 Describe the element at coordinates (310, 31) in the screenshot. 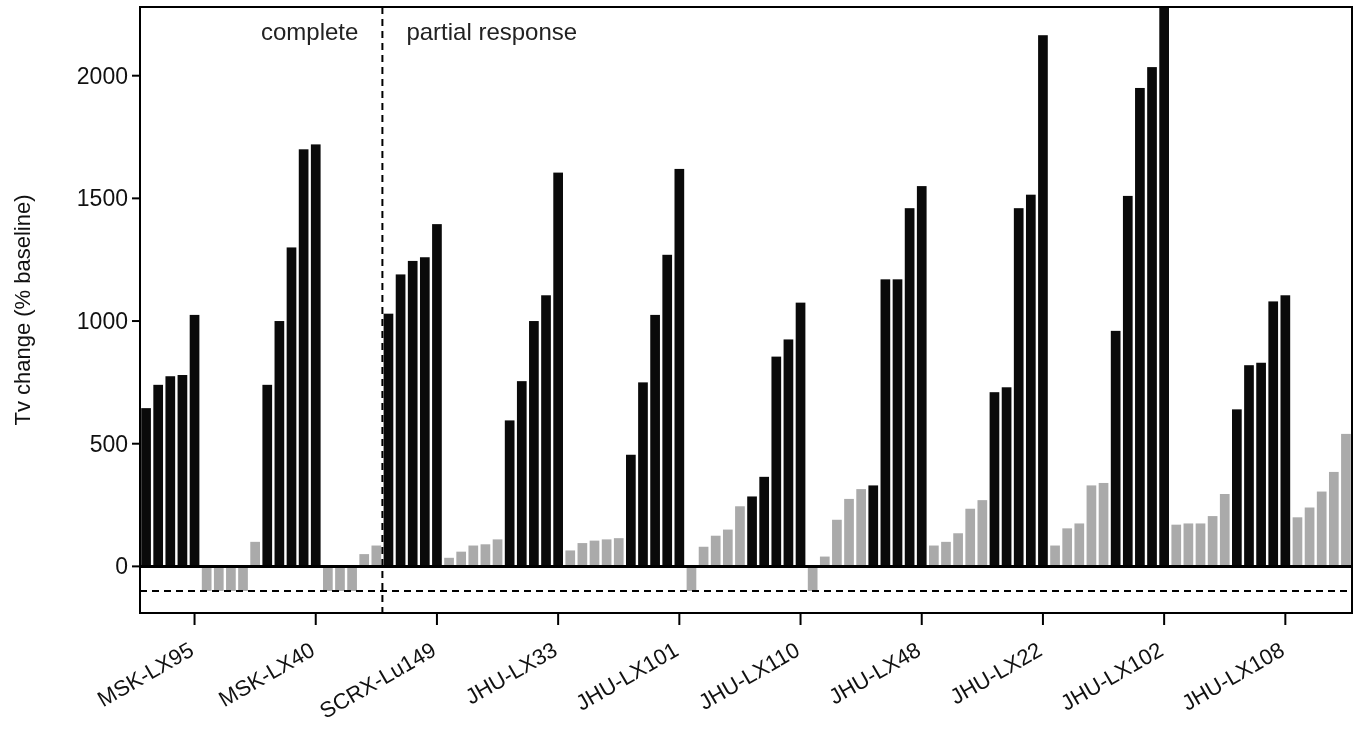

I see `annotation: complete` at that location.